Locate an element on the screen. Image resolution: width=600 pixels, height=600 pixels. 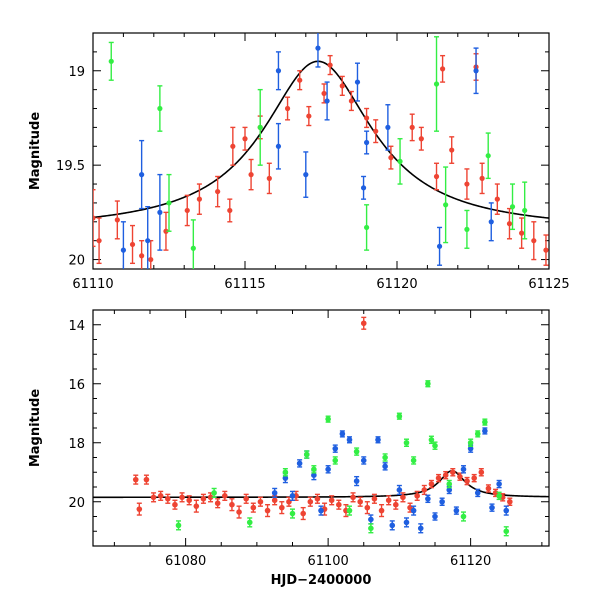
top-ytick-label: 20 is located at coordinates (76, 261).